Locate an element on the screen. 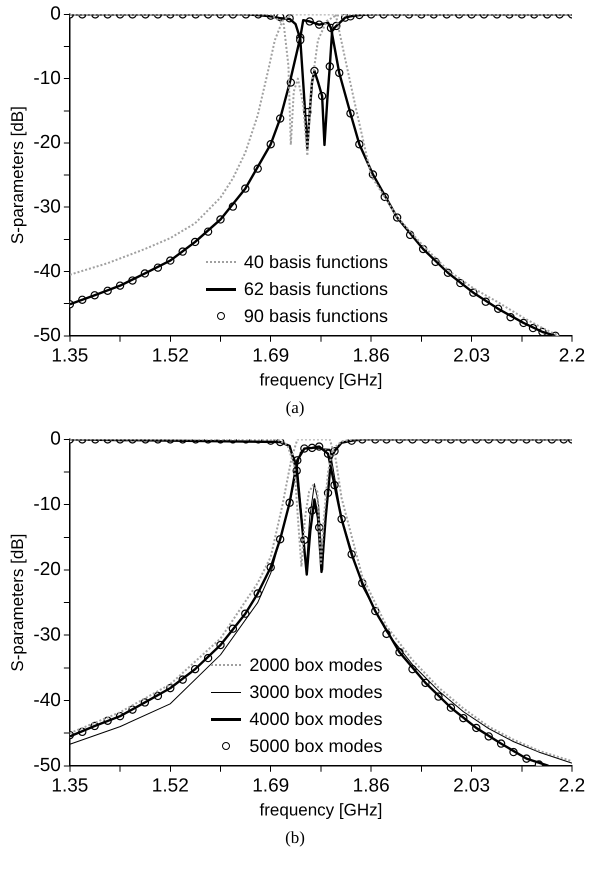 Image resolution: width=590 pixels, height=882 pixels. legend-label: 90 basis functions is located at coordinates (316, 316).